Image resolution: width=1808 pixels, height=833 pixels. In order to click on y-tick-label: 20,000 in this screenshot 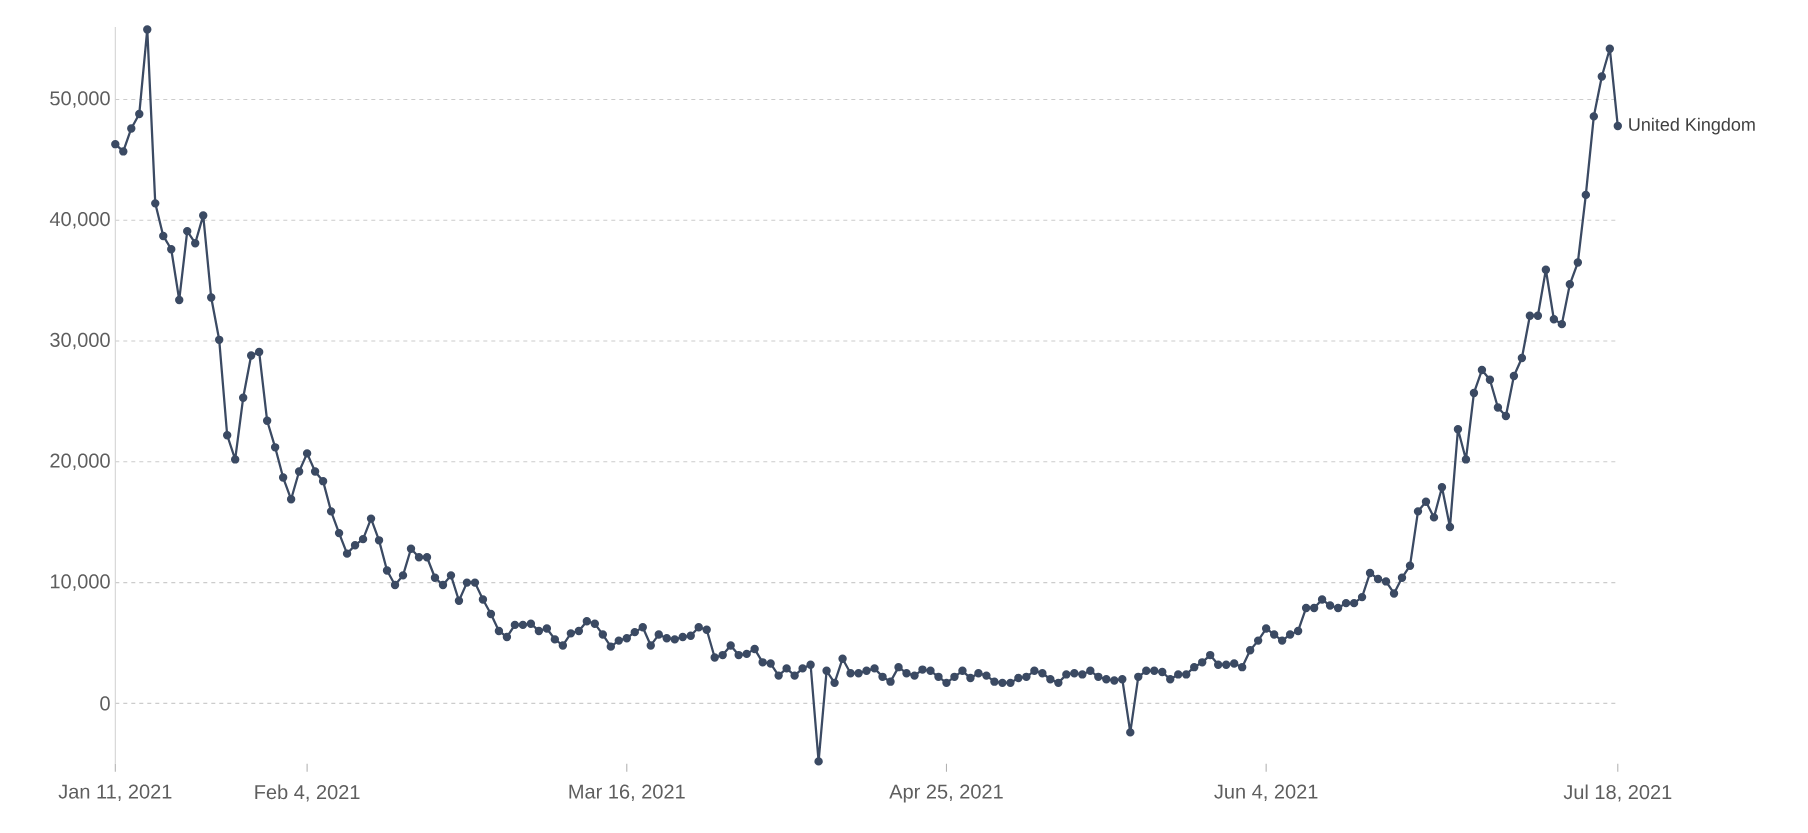, I will do `click(80, 462)`.